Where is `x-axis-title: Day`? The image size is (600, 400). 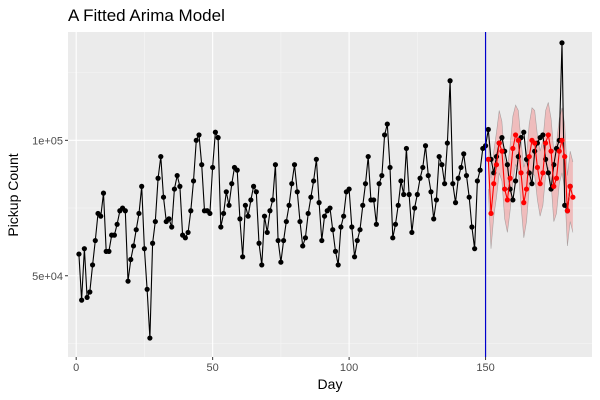
x-axis-title: Day is located at coordinates (330, 384).